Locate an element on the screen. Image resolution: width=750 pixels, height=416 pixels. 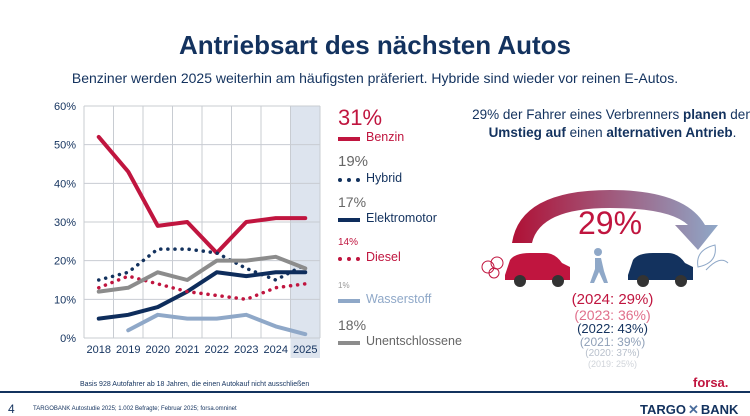
legend-item: 1% Wasserstoff is located at coordinates (408, 301).